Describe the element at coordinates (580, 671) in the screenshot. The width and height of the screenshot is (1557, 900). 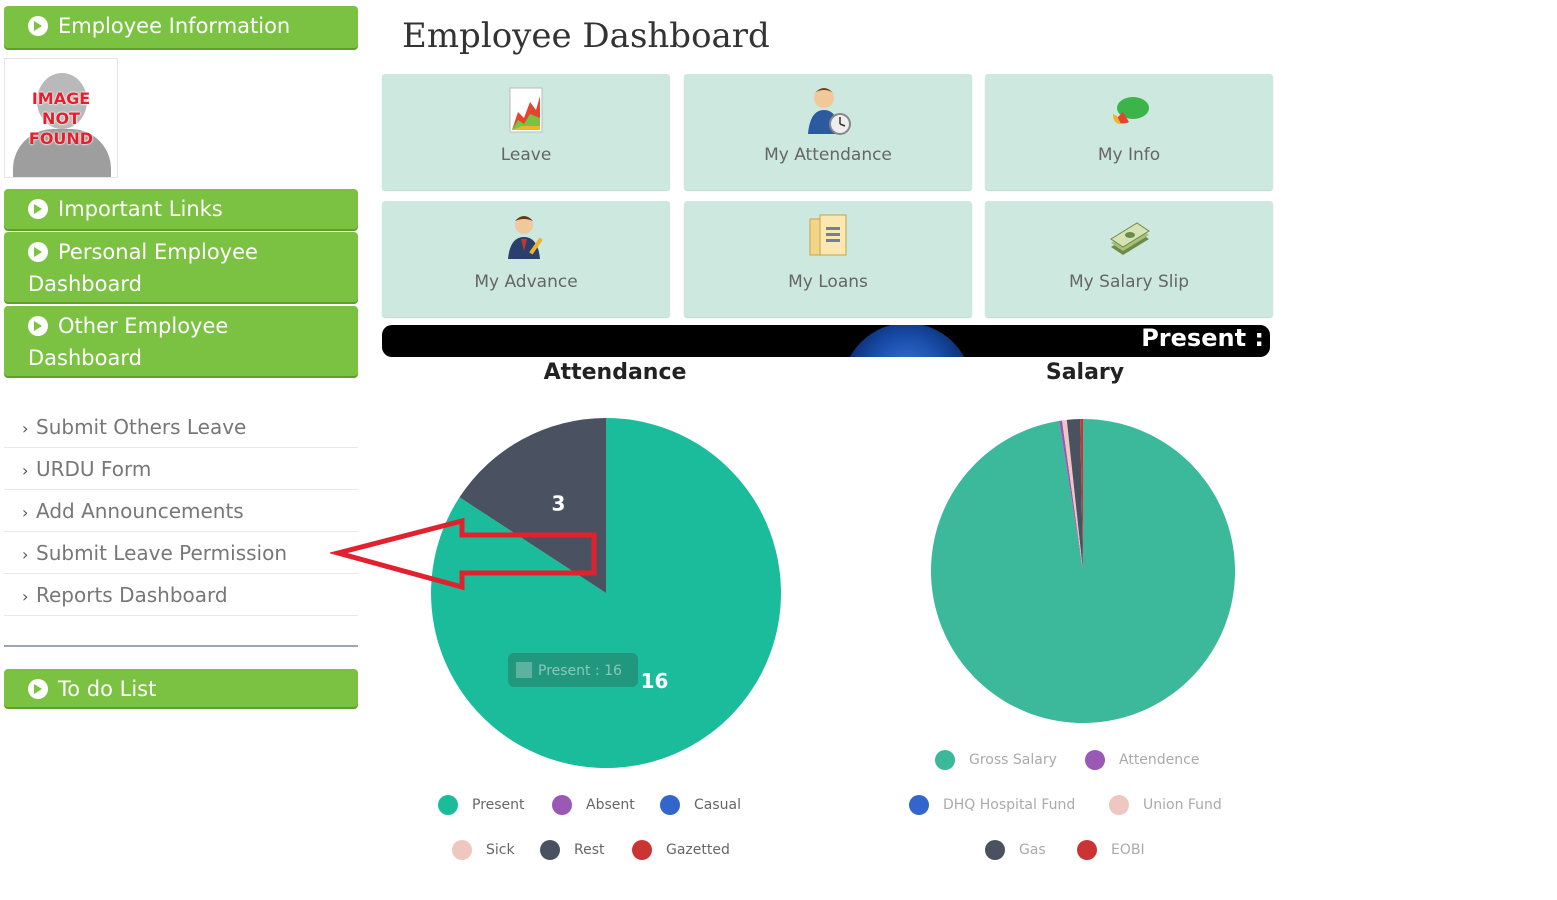
I see `svg-text: Present : 16` at that location.